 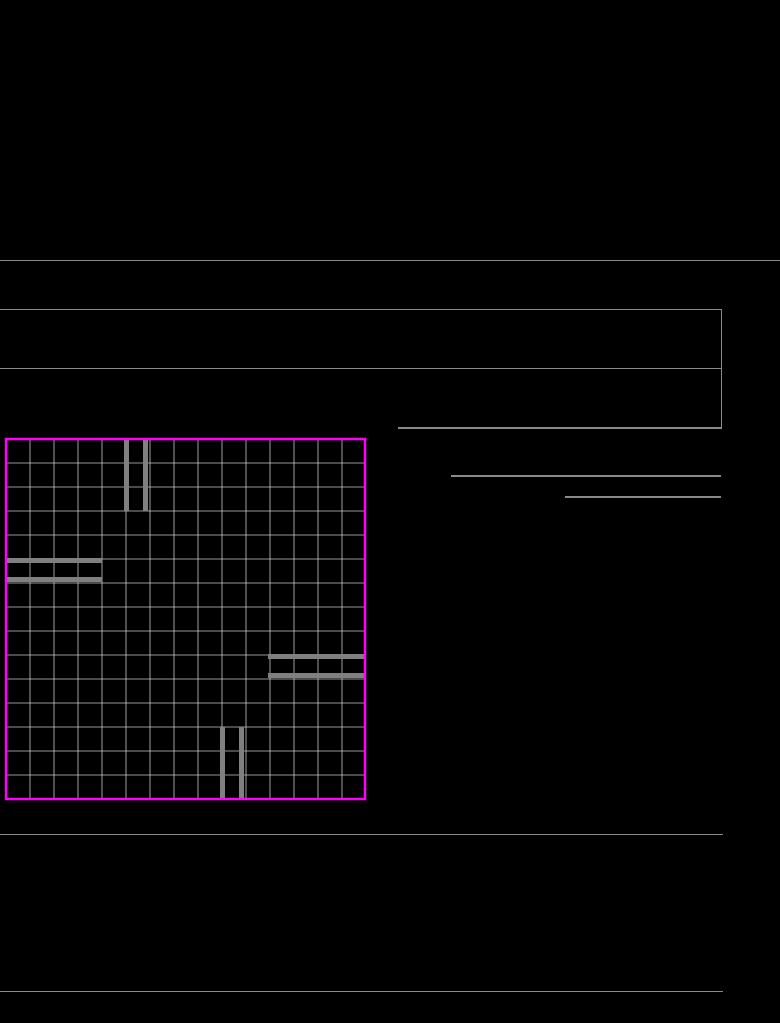 What do you see at coordinates (361, 309) in the screenshot?
I see `panel-top-line` at bounding box center [361, 309].